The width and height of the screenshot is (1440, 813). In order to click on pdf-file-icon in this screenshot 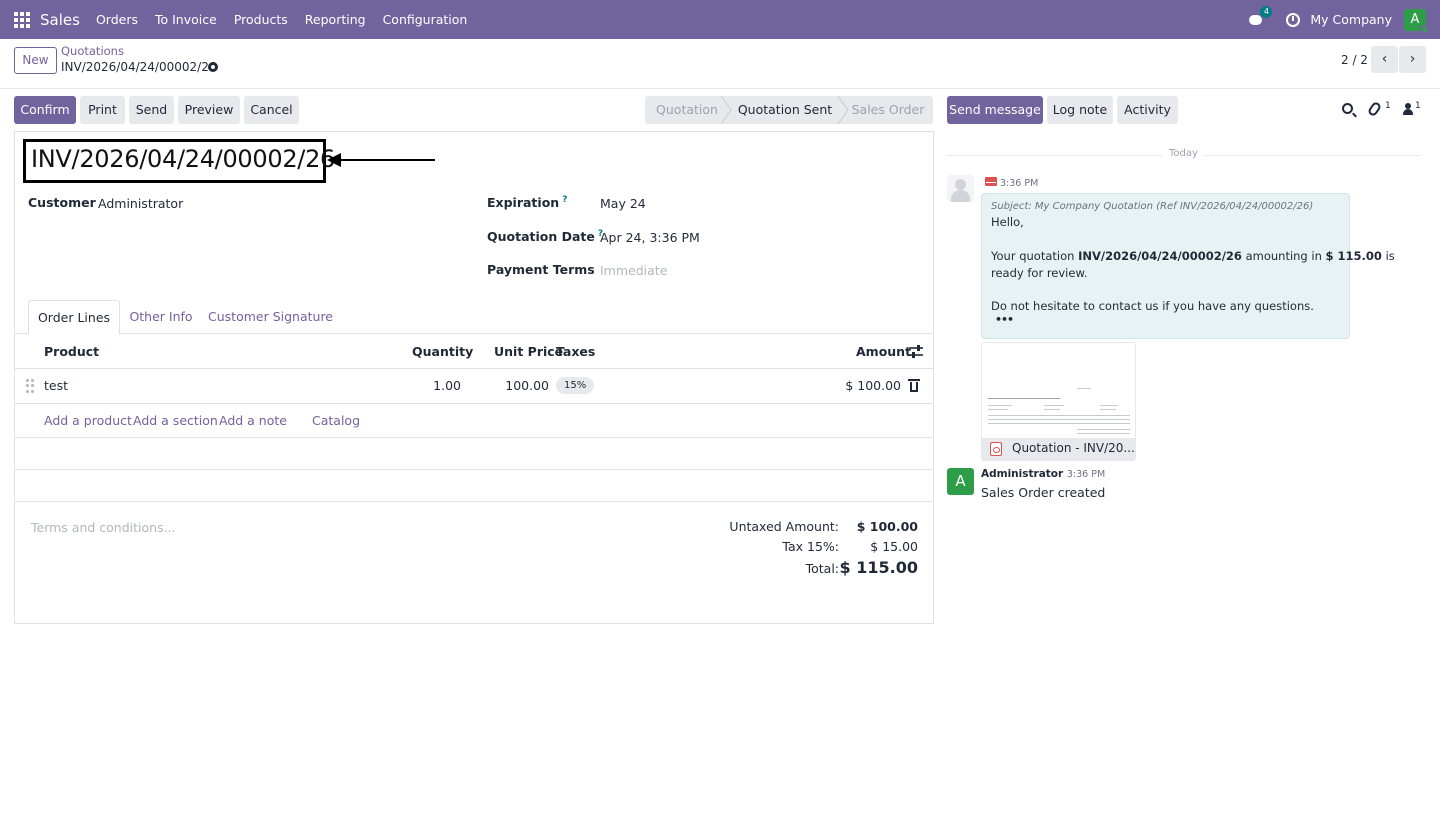, I will do `click(996, 449)`.